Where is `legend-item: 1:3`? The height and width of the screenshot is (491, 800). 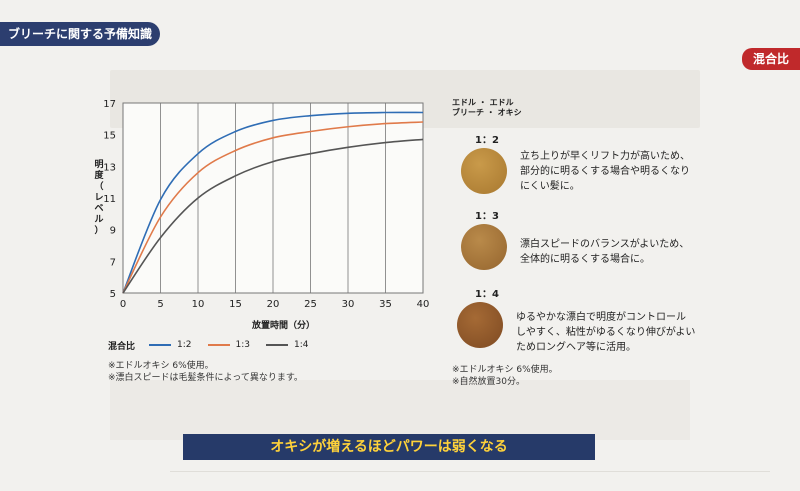
legend-item: 1:3 is located at coordinates (228, 345).